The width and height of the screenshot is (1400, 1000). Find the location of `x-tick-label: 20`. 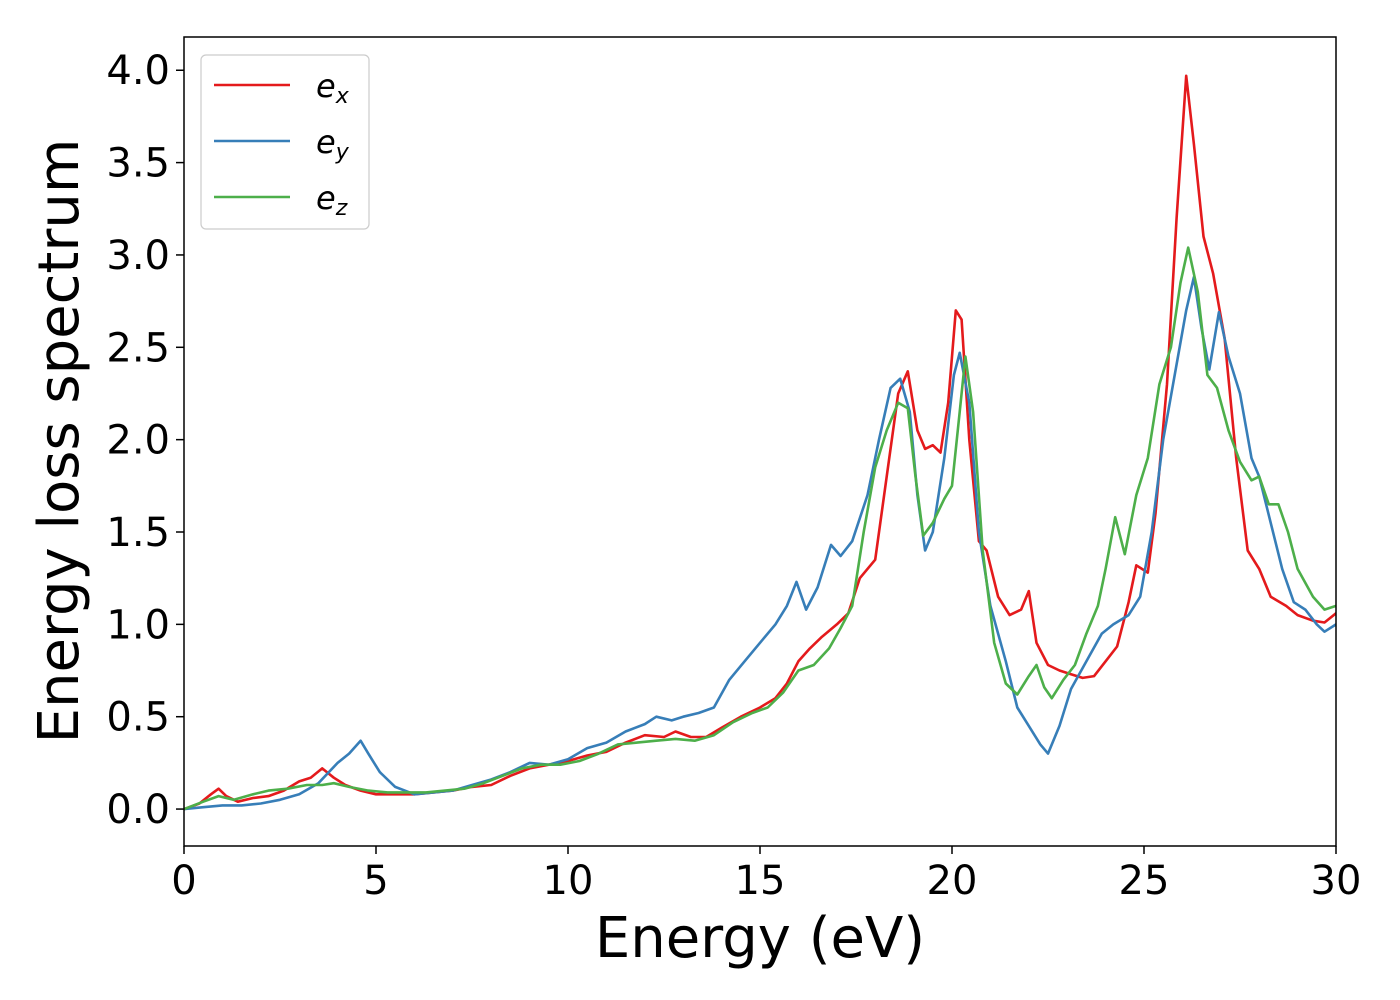

x-tick-label: 20 is located at coordinates (952, 881).